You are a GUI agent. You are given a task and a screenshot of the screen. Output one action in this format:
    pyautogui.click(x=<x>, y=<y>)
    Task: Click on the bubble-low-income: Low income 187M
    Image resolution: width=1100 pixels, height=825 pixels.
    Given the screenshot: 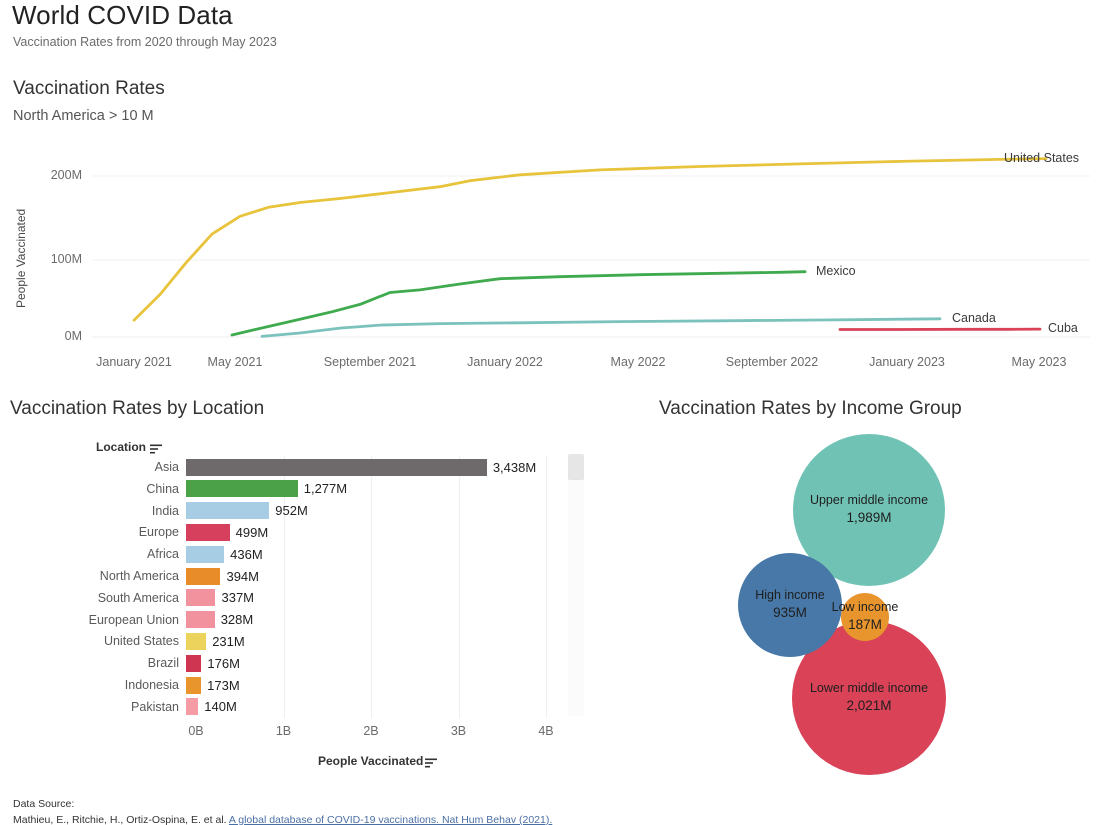 What is the action you would take?
    pyautogui.click(x=865, y=617)
    